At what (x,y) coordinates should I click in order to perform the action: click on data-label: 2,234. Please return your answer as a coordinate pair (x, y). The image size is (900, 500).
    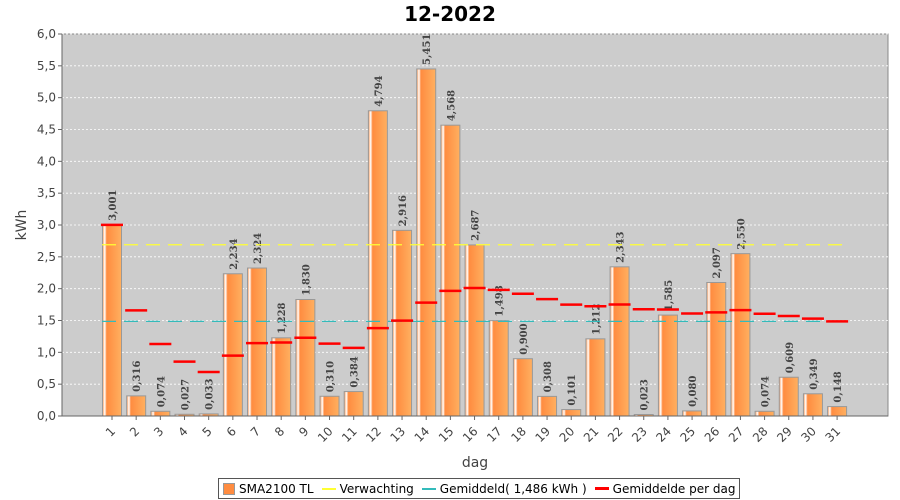
    Looking at the image, I should click on (234, 253).